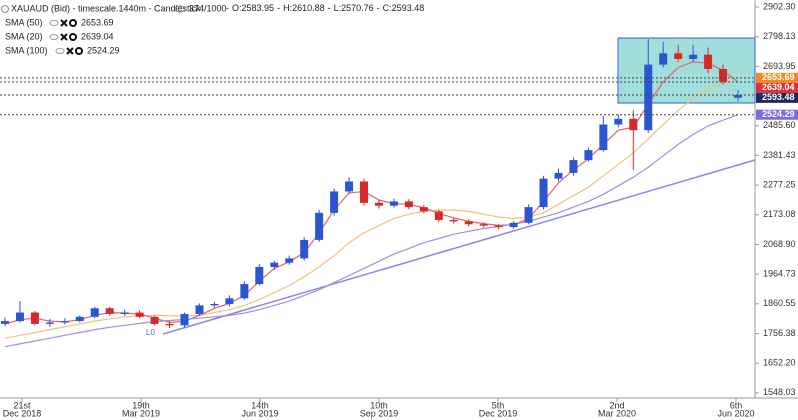  What do you see at coordinates (736, 405) in the screenshot?
I see `x-tick-label: 6th` at bounding box center [736, 405].